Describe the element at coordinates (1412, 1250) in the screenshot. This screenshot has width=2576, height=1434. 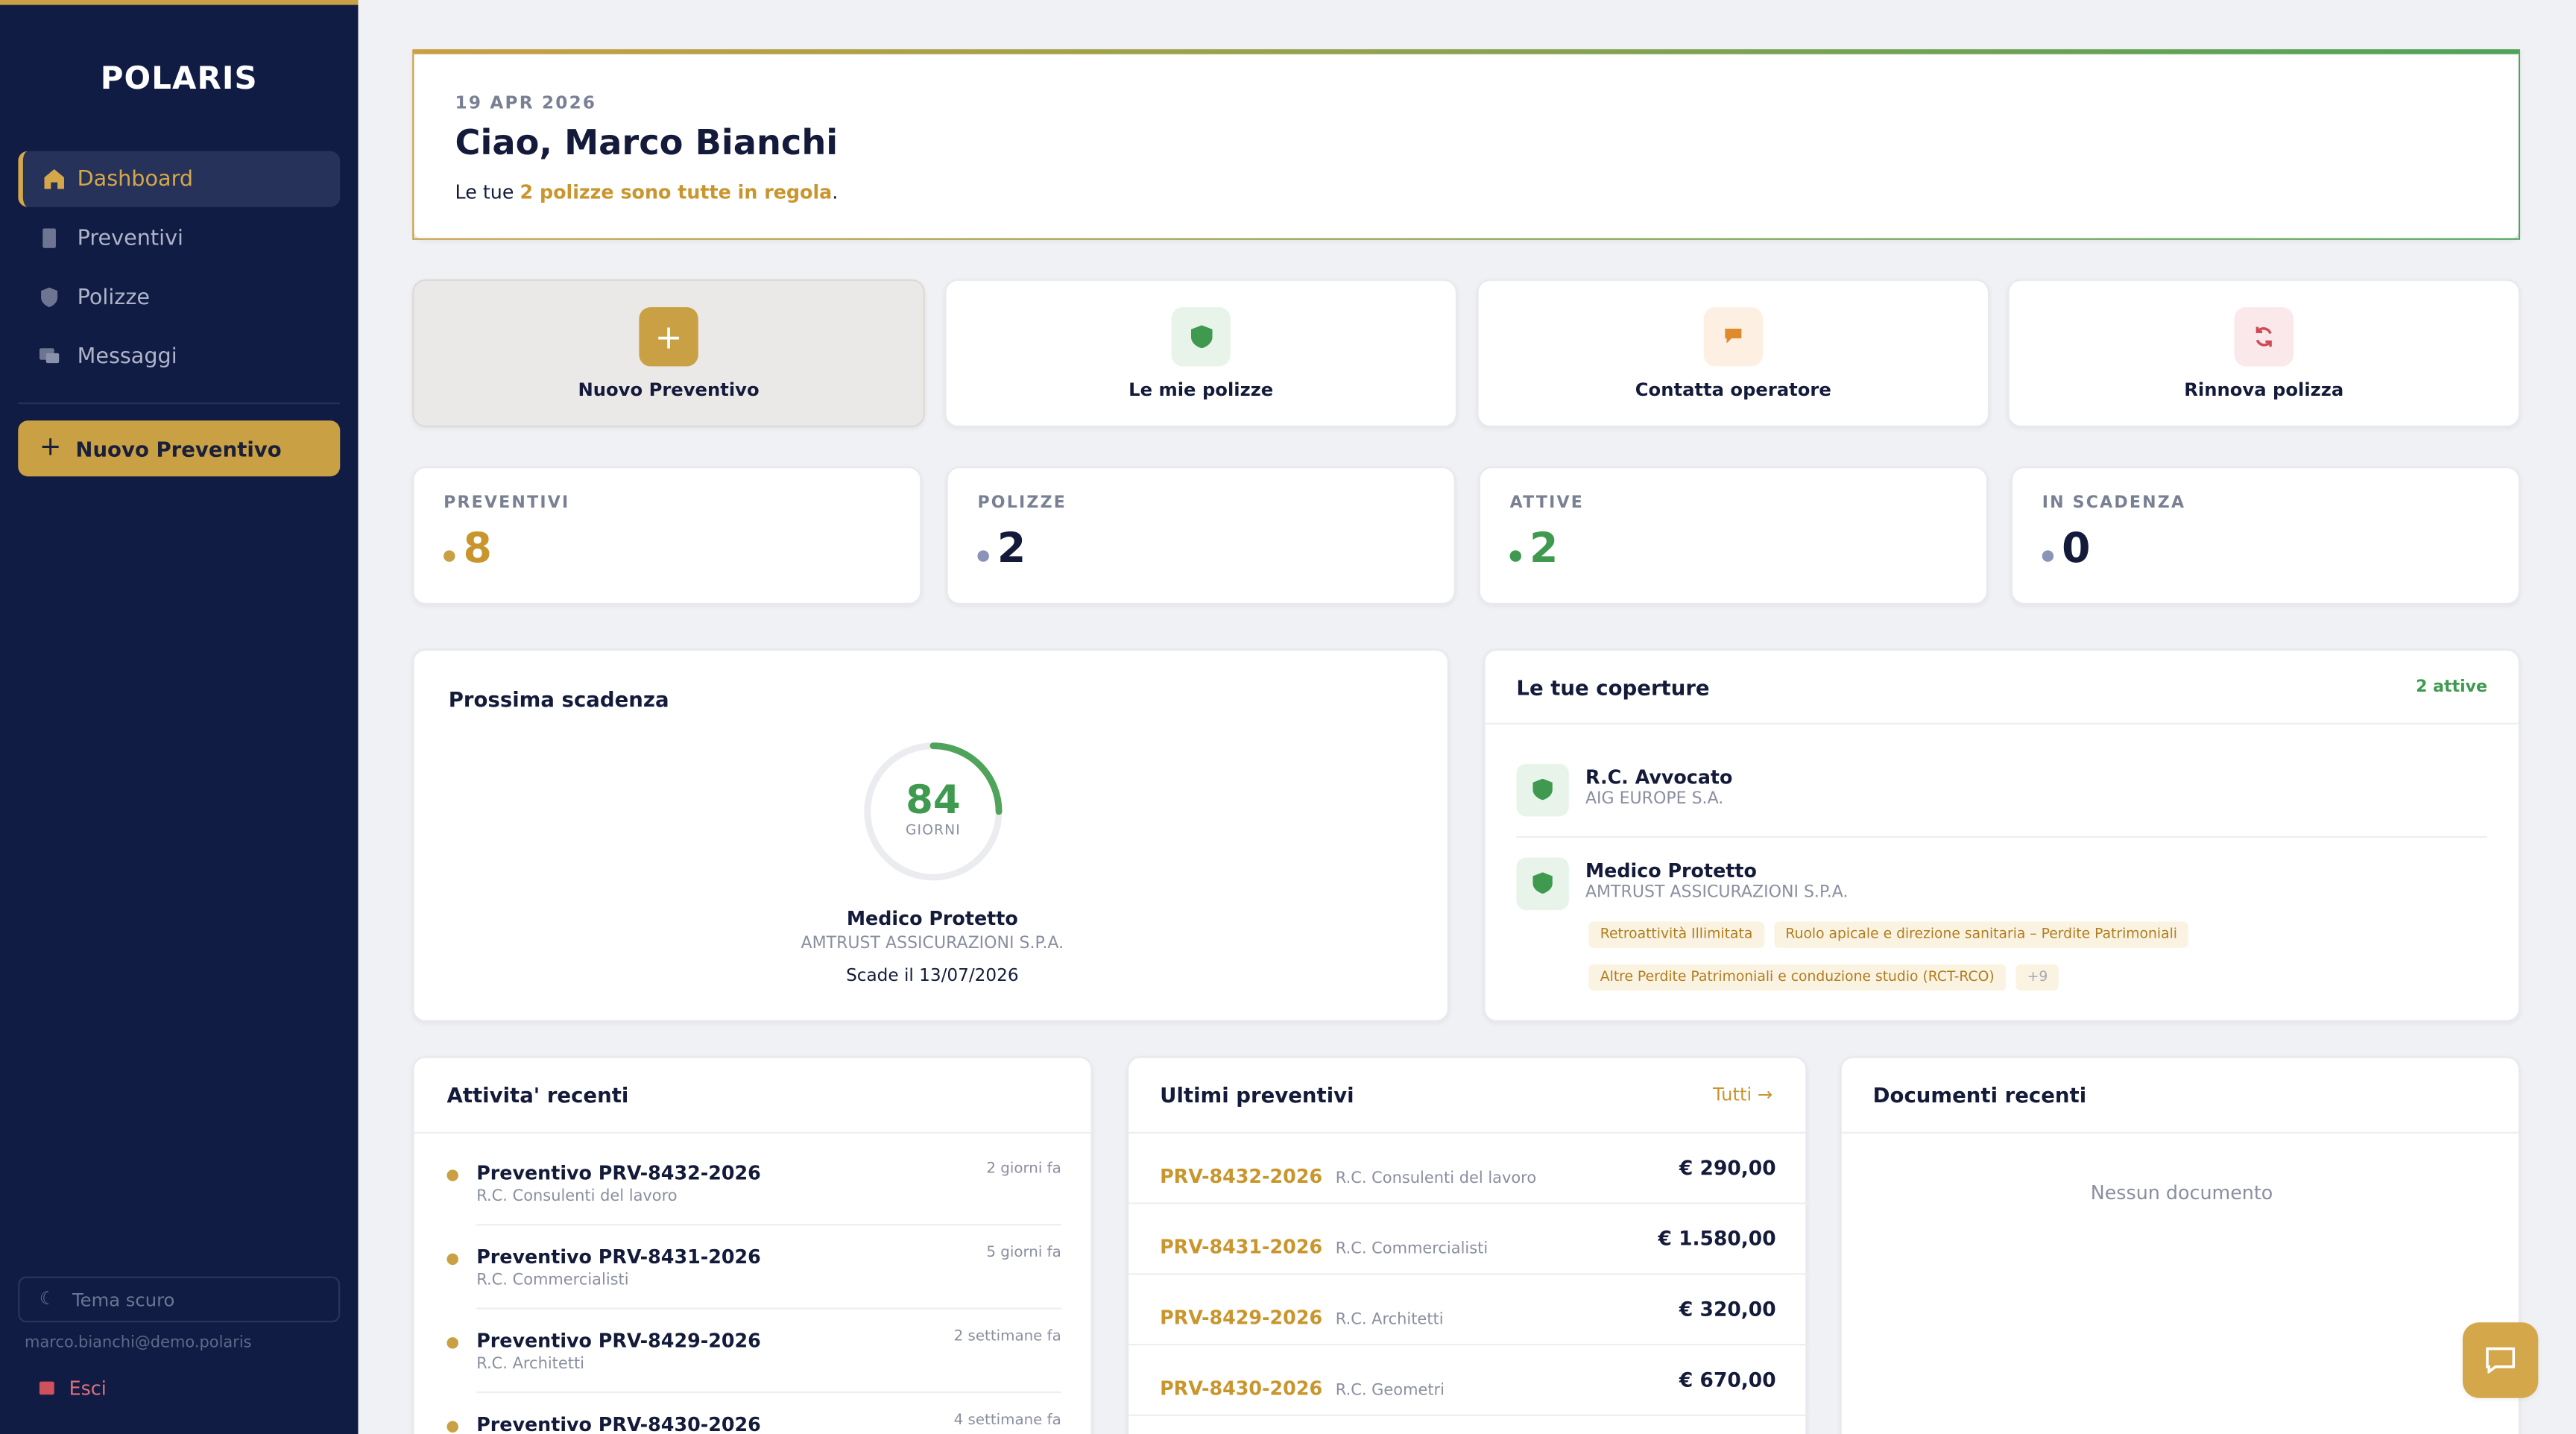
I see `quote-product: R.C. Commercialisti` at that location.